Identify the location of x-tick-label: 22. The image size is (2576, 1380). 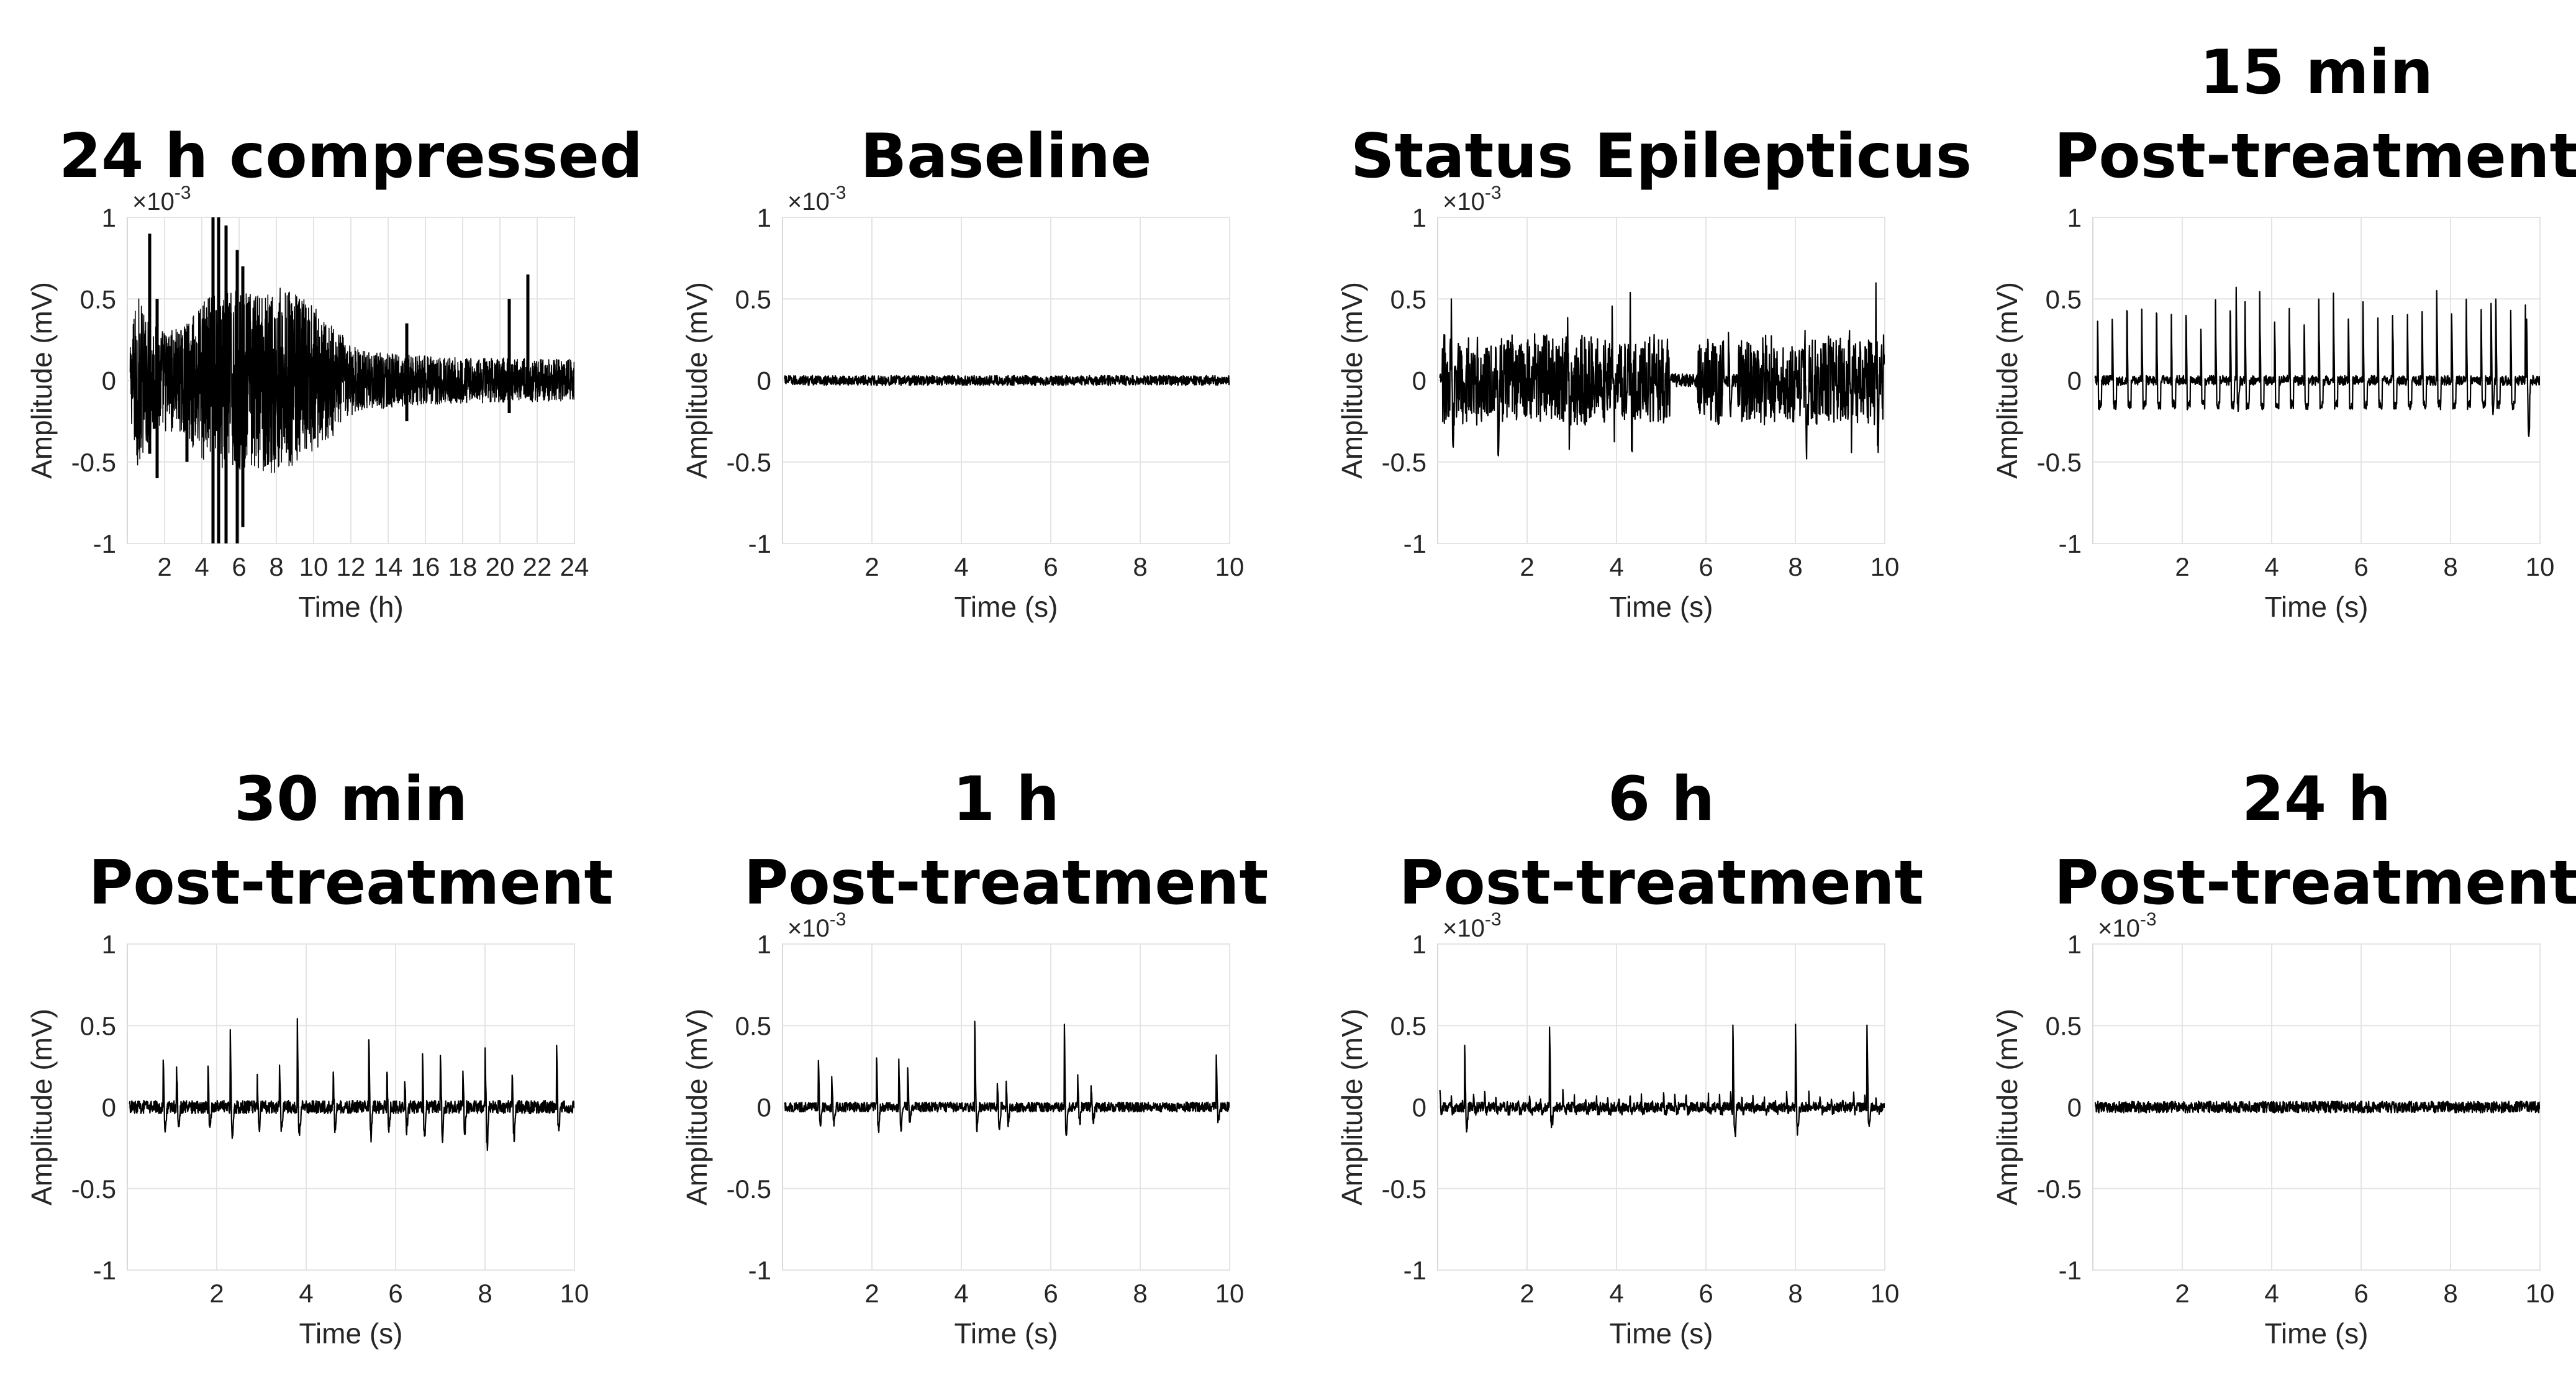
(537, 566).